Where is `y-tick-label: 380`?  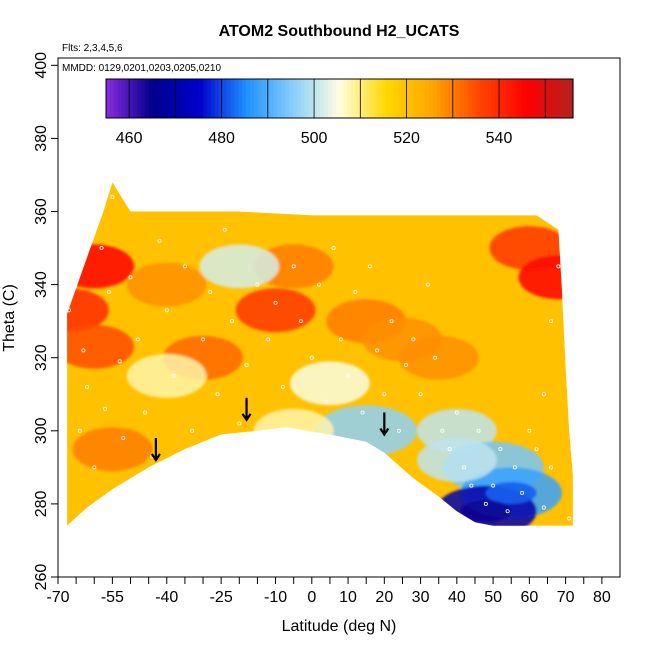 y-tick-label: 380 is located at coordinates (41, 138).